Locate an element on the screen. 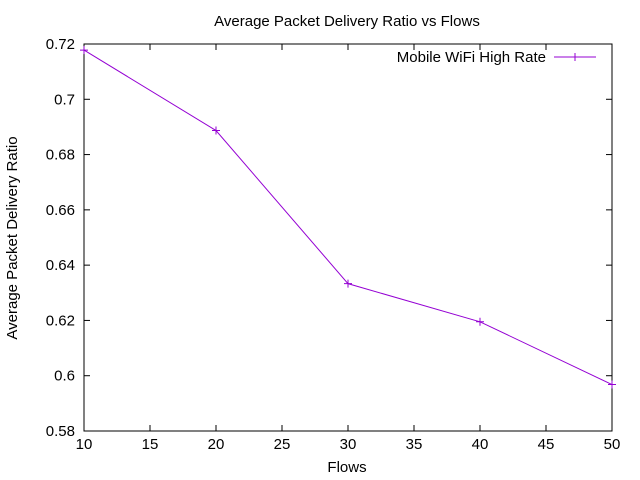 The width and height of the screenshot is (640, 480). legend-label-mobile-wifi-high-rate: Mobile WiFi High Rate is located at coordinates (471, 57).